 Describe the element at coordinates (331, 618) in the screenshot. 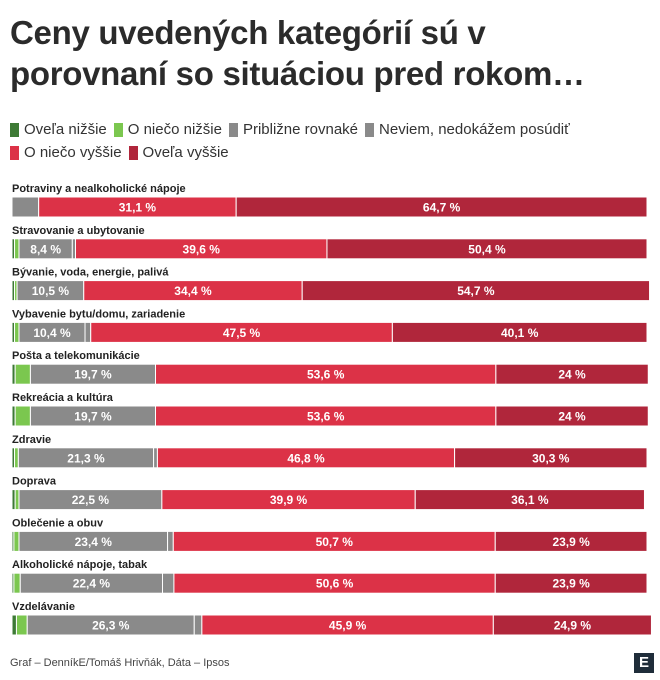

I see `bar-row: Vzdelávanie 26,3 % 45,9 % 24,9 %` at that location.